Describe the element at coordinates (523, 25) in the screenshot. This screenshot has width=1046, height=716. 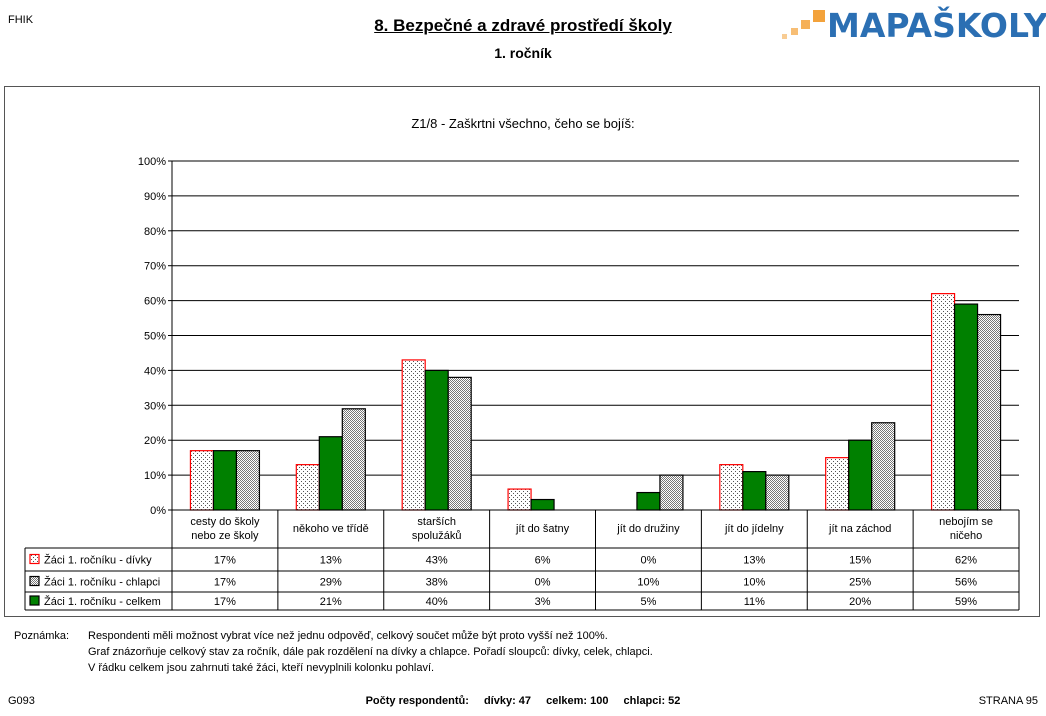
I see `page-title: 8. Bezpečné a zdravé prostředí školy` at that location.